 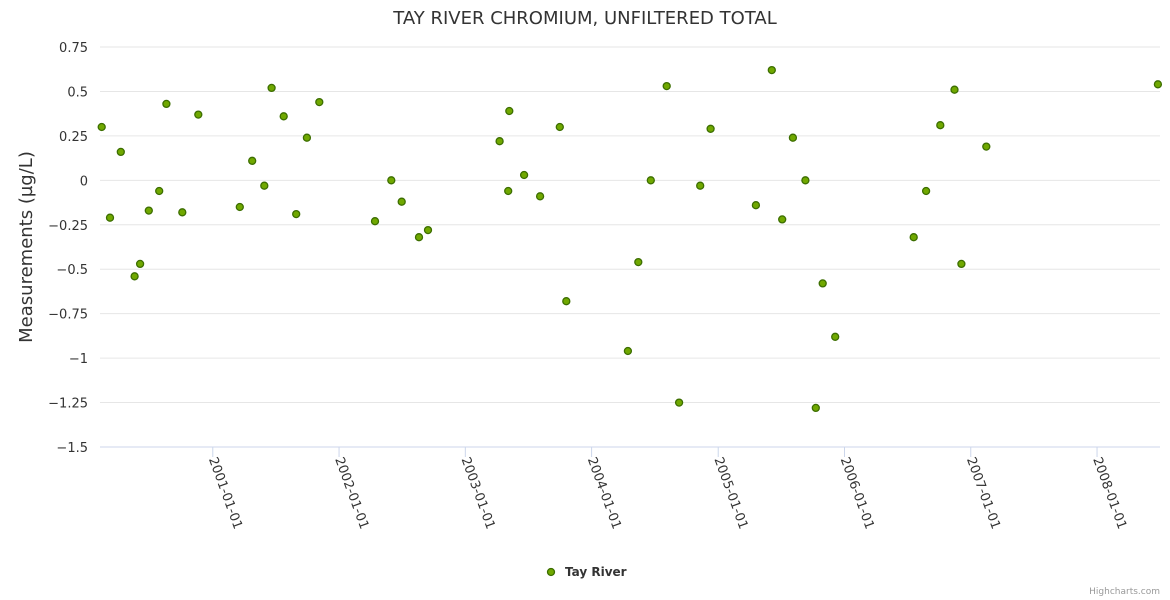 I want to click on credits-link: Highcharts.com, so click(x=1124, y=592).